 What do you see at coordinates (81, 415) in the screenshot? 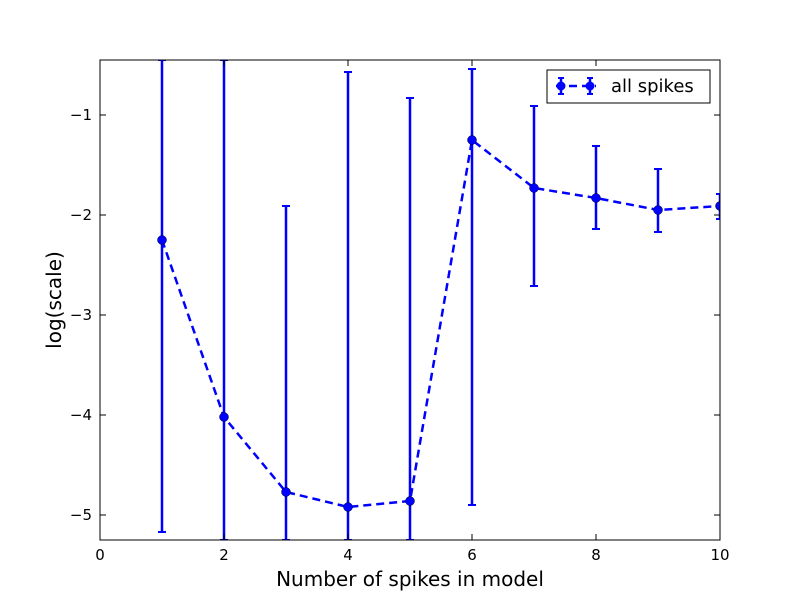
I see `y-tick-label: −4` at bounding box center [81, 415].